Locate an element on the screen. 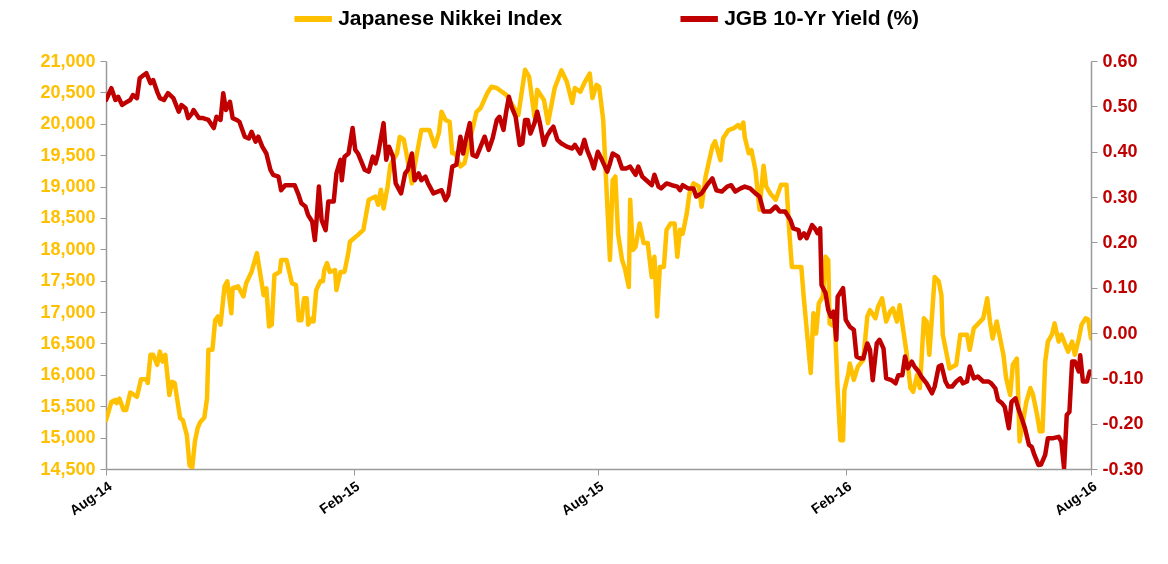  y-tick-label: 17,000 is located at coordinates (68, 311).